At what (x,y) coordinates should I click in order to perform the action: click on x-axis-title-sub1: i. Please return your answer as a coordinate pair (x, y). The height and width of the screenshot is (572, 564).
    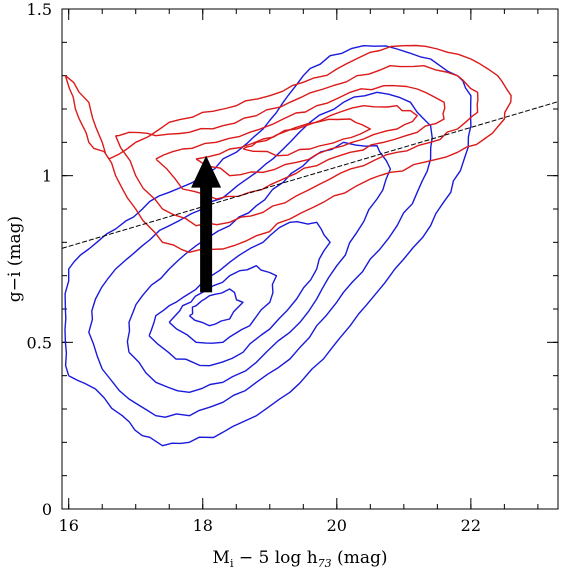
    Looking at the image, I should click on (232, 563).